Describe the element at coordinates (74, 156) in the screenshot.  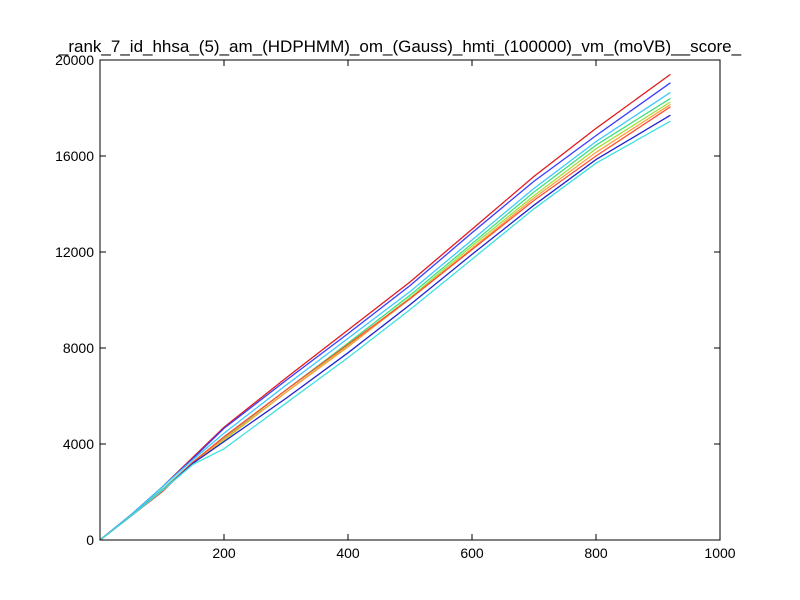
I see `y-tick-label: 16000` at that location.